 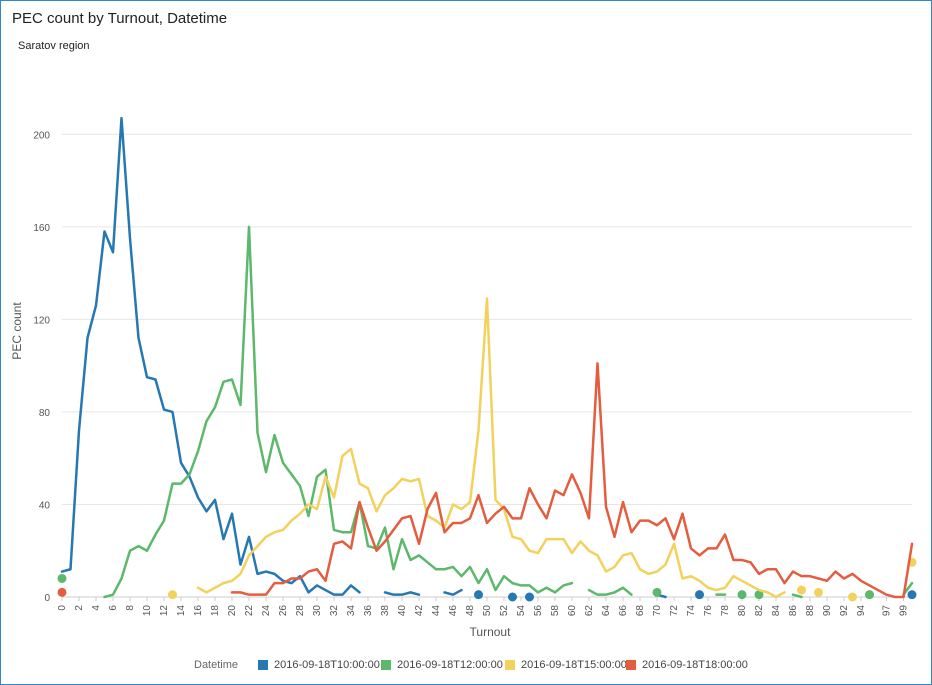 What do you see at coordinates (504, 611) in the screenshot?
I see `x-tick-label: 52` at bounding box center [504, 611].